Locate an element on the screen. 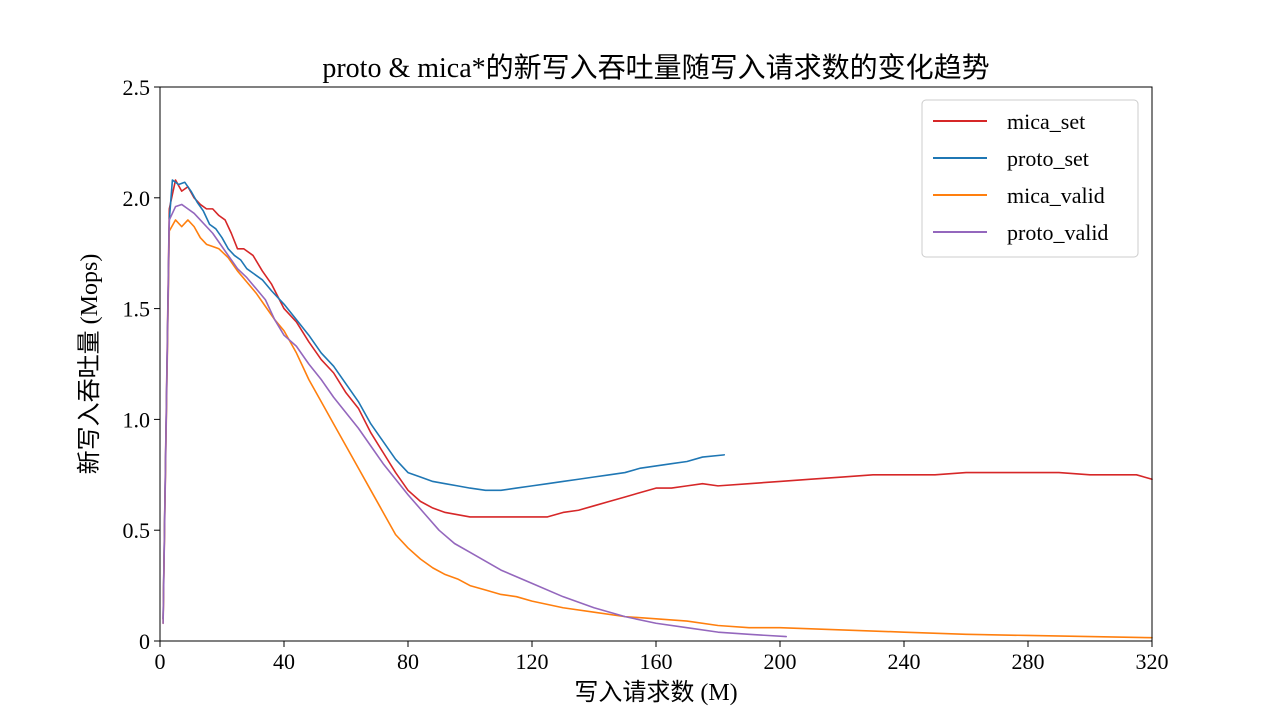 Image resolution: width=1280 pixels, height=720 pixels. x-tick-label: 320 is located at coordinates (1152, 661).